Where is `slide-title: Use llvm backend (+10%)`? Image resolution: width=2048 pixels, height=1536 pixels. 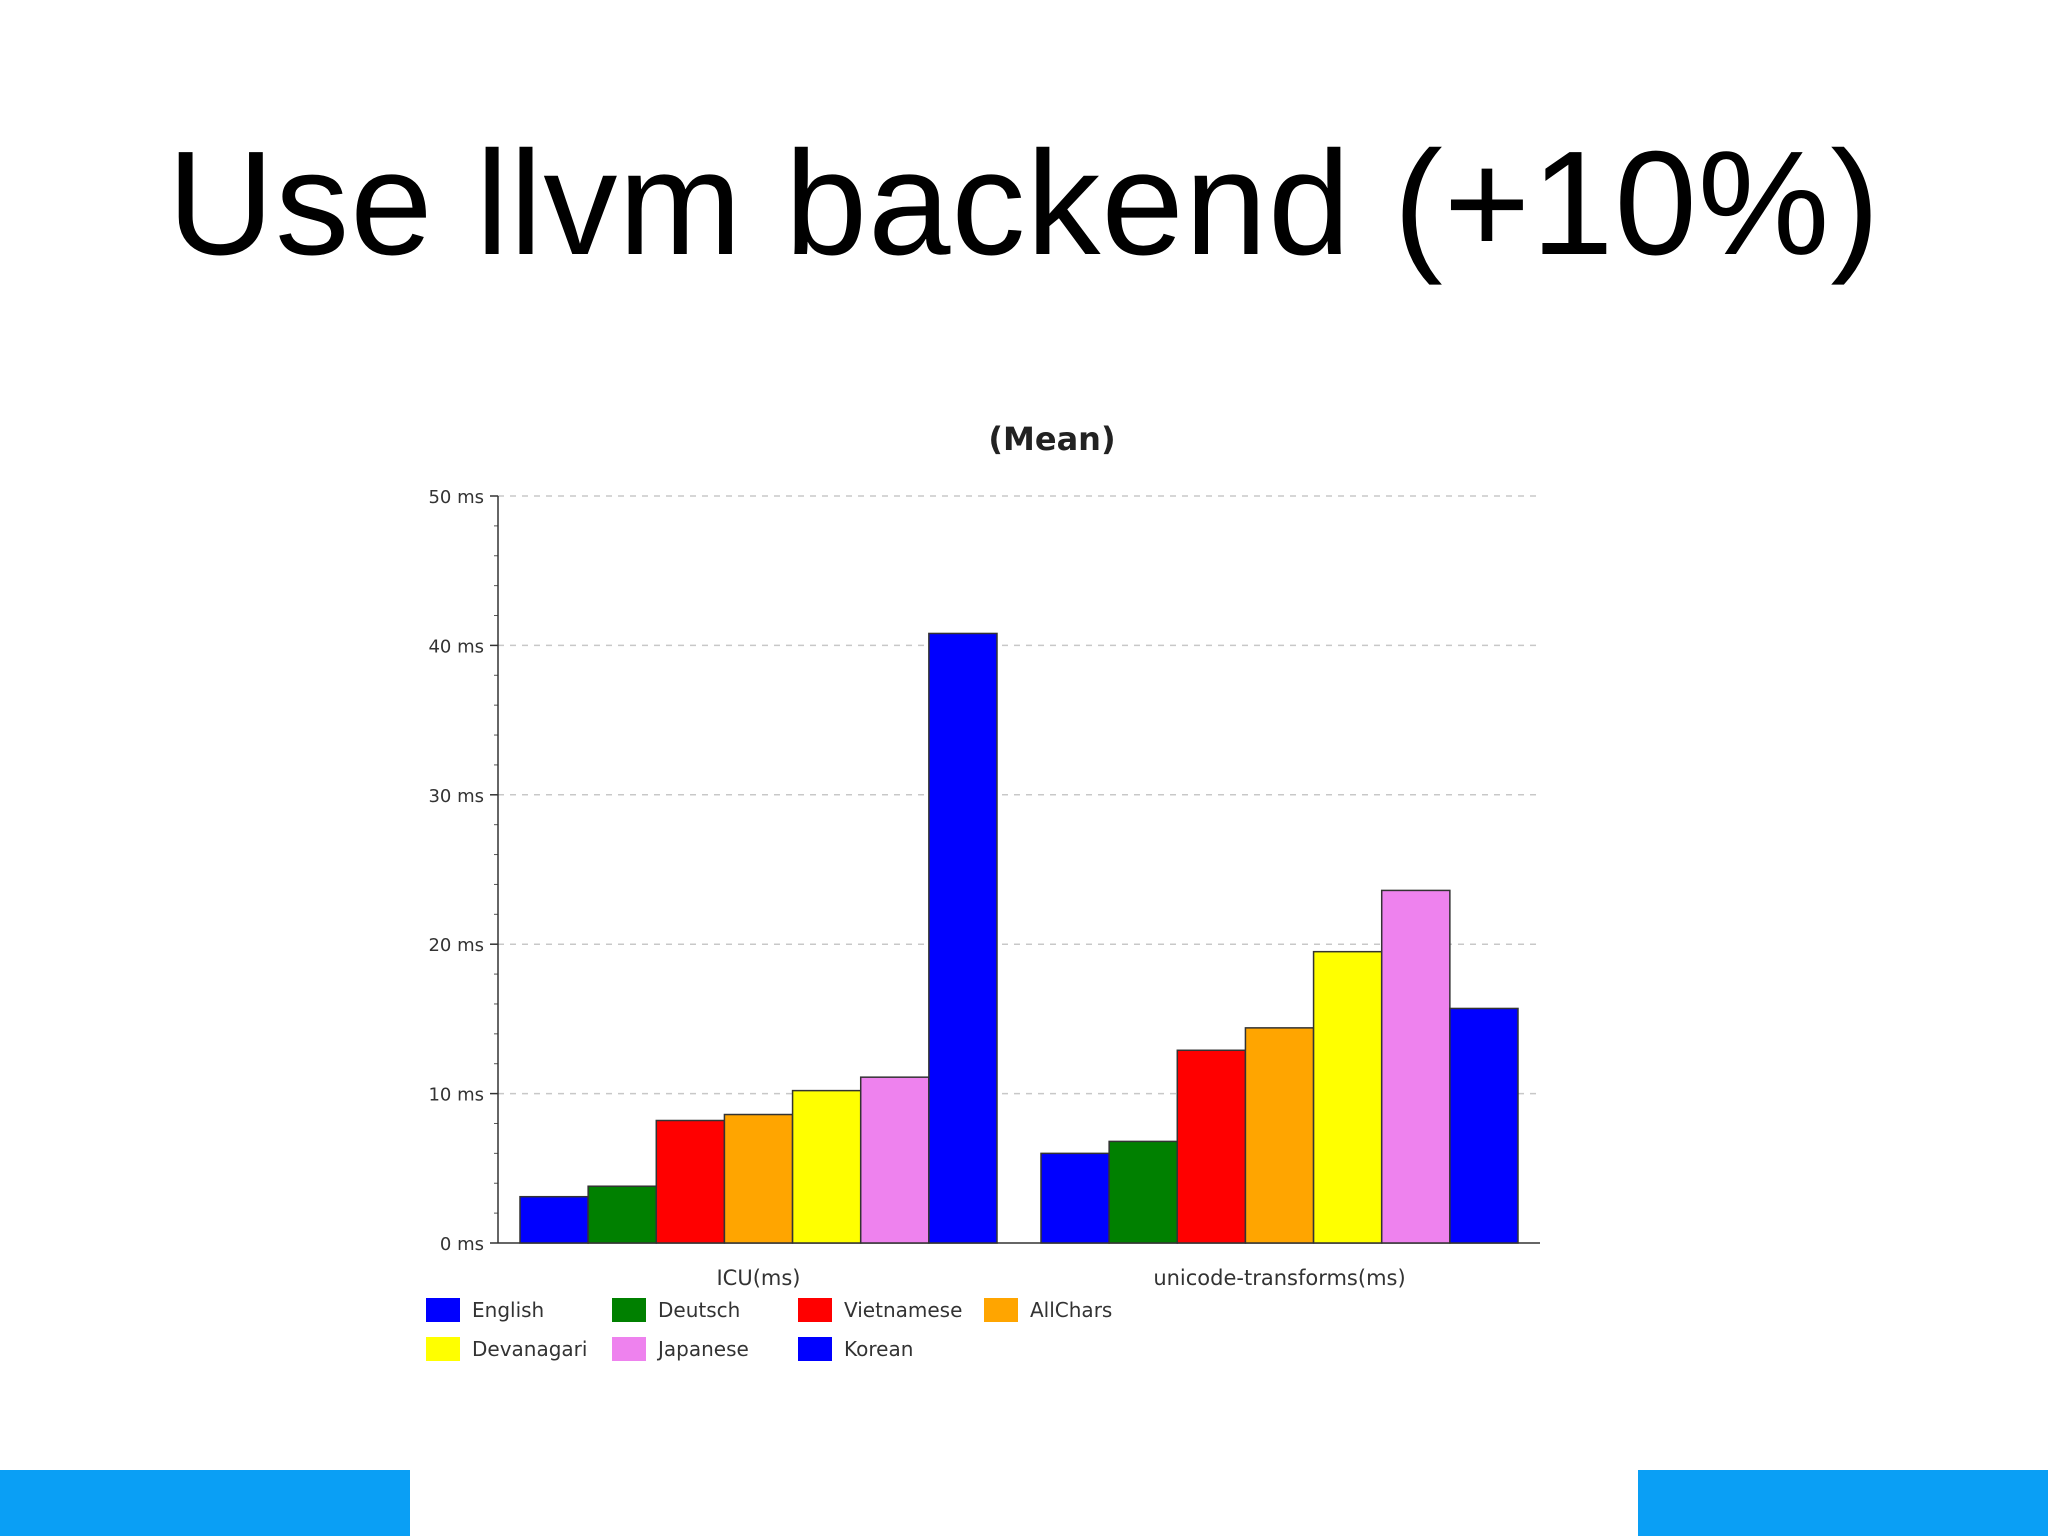
slide-title: Use llvm backend (+10%) is located at coordinates (1024, 203).